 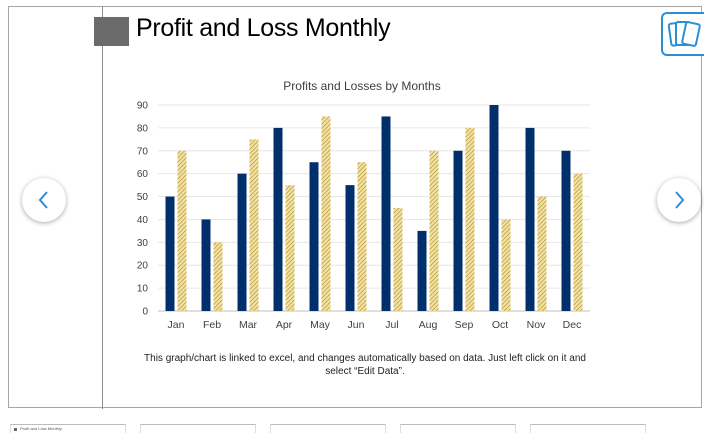 What do you see at coordinates (143, 106) in the screenshot?
I see `y-tick-label: 90` at bounding box center [143, 106].